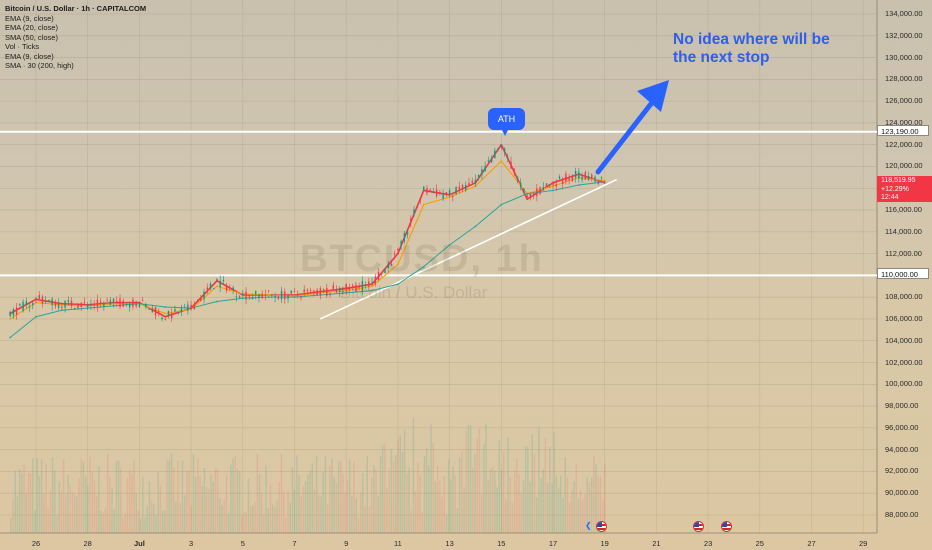  What do you see at coordinates (438, 541) in the screenshot?
I see `time-axis: 26 28 Jul 3 5 7 9 11 13 15 17 19 21 23 25 27 29` at bounding box center [438, 541].